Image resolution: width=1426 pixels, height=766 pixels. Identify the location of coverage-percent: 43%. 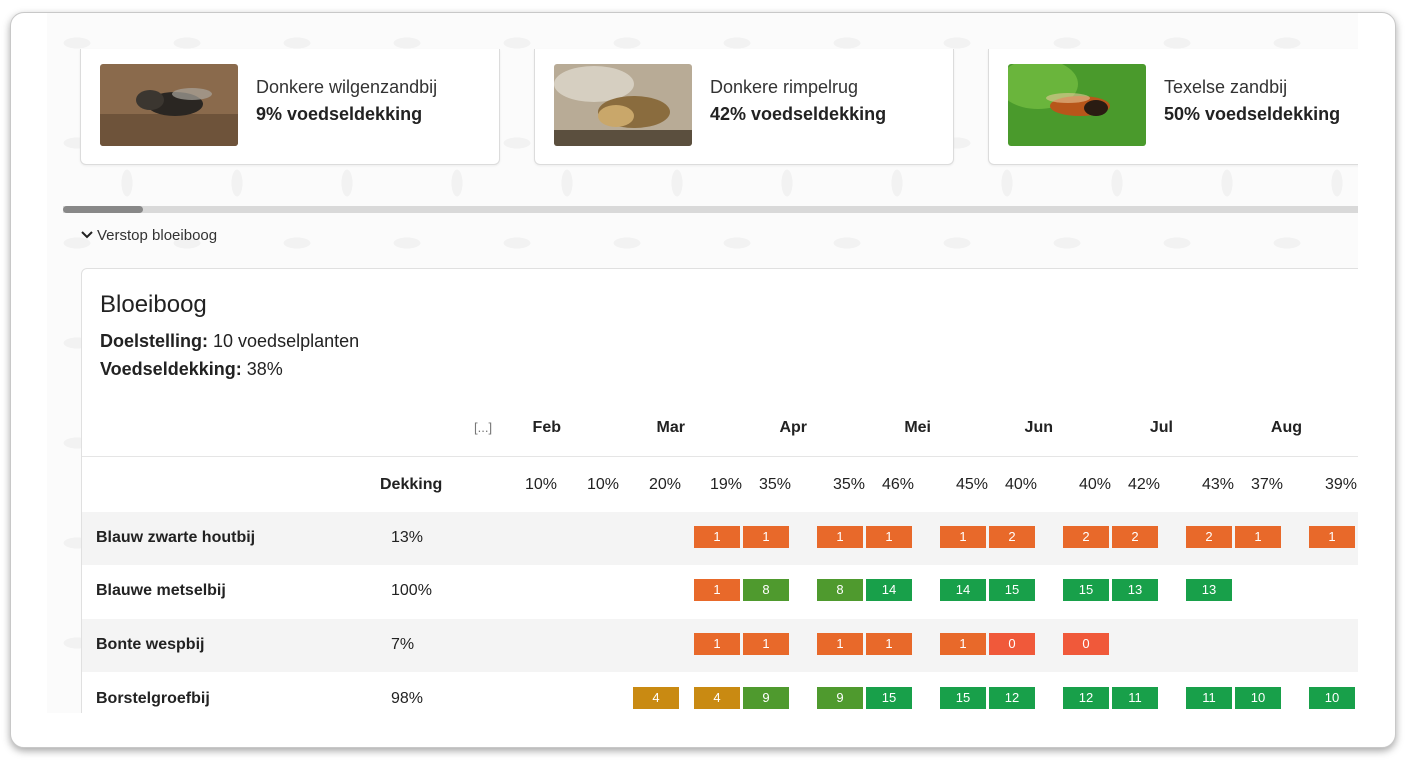
(1218, 484).